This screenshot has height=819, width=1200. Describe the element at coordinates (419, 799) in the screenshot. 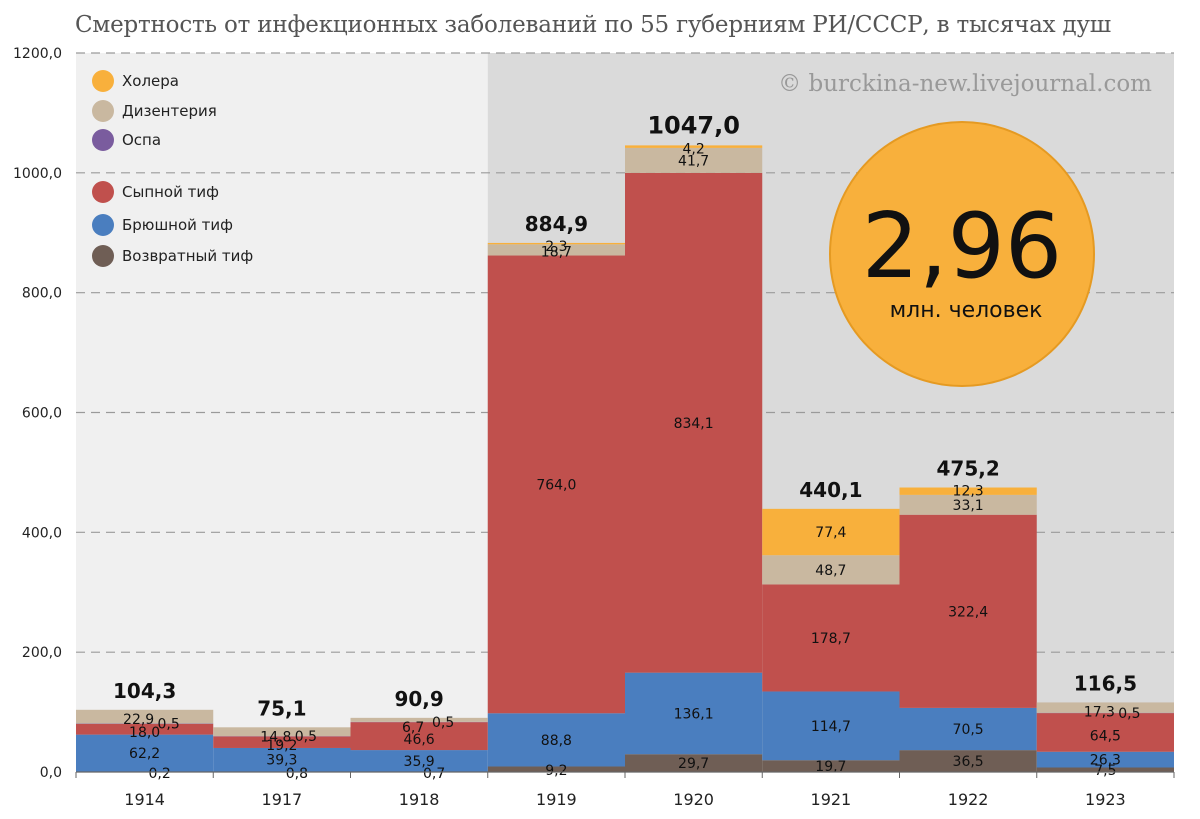

I see `x-tick-label: 1918` at that location.